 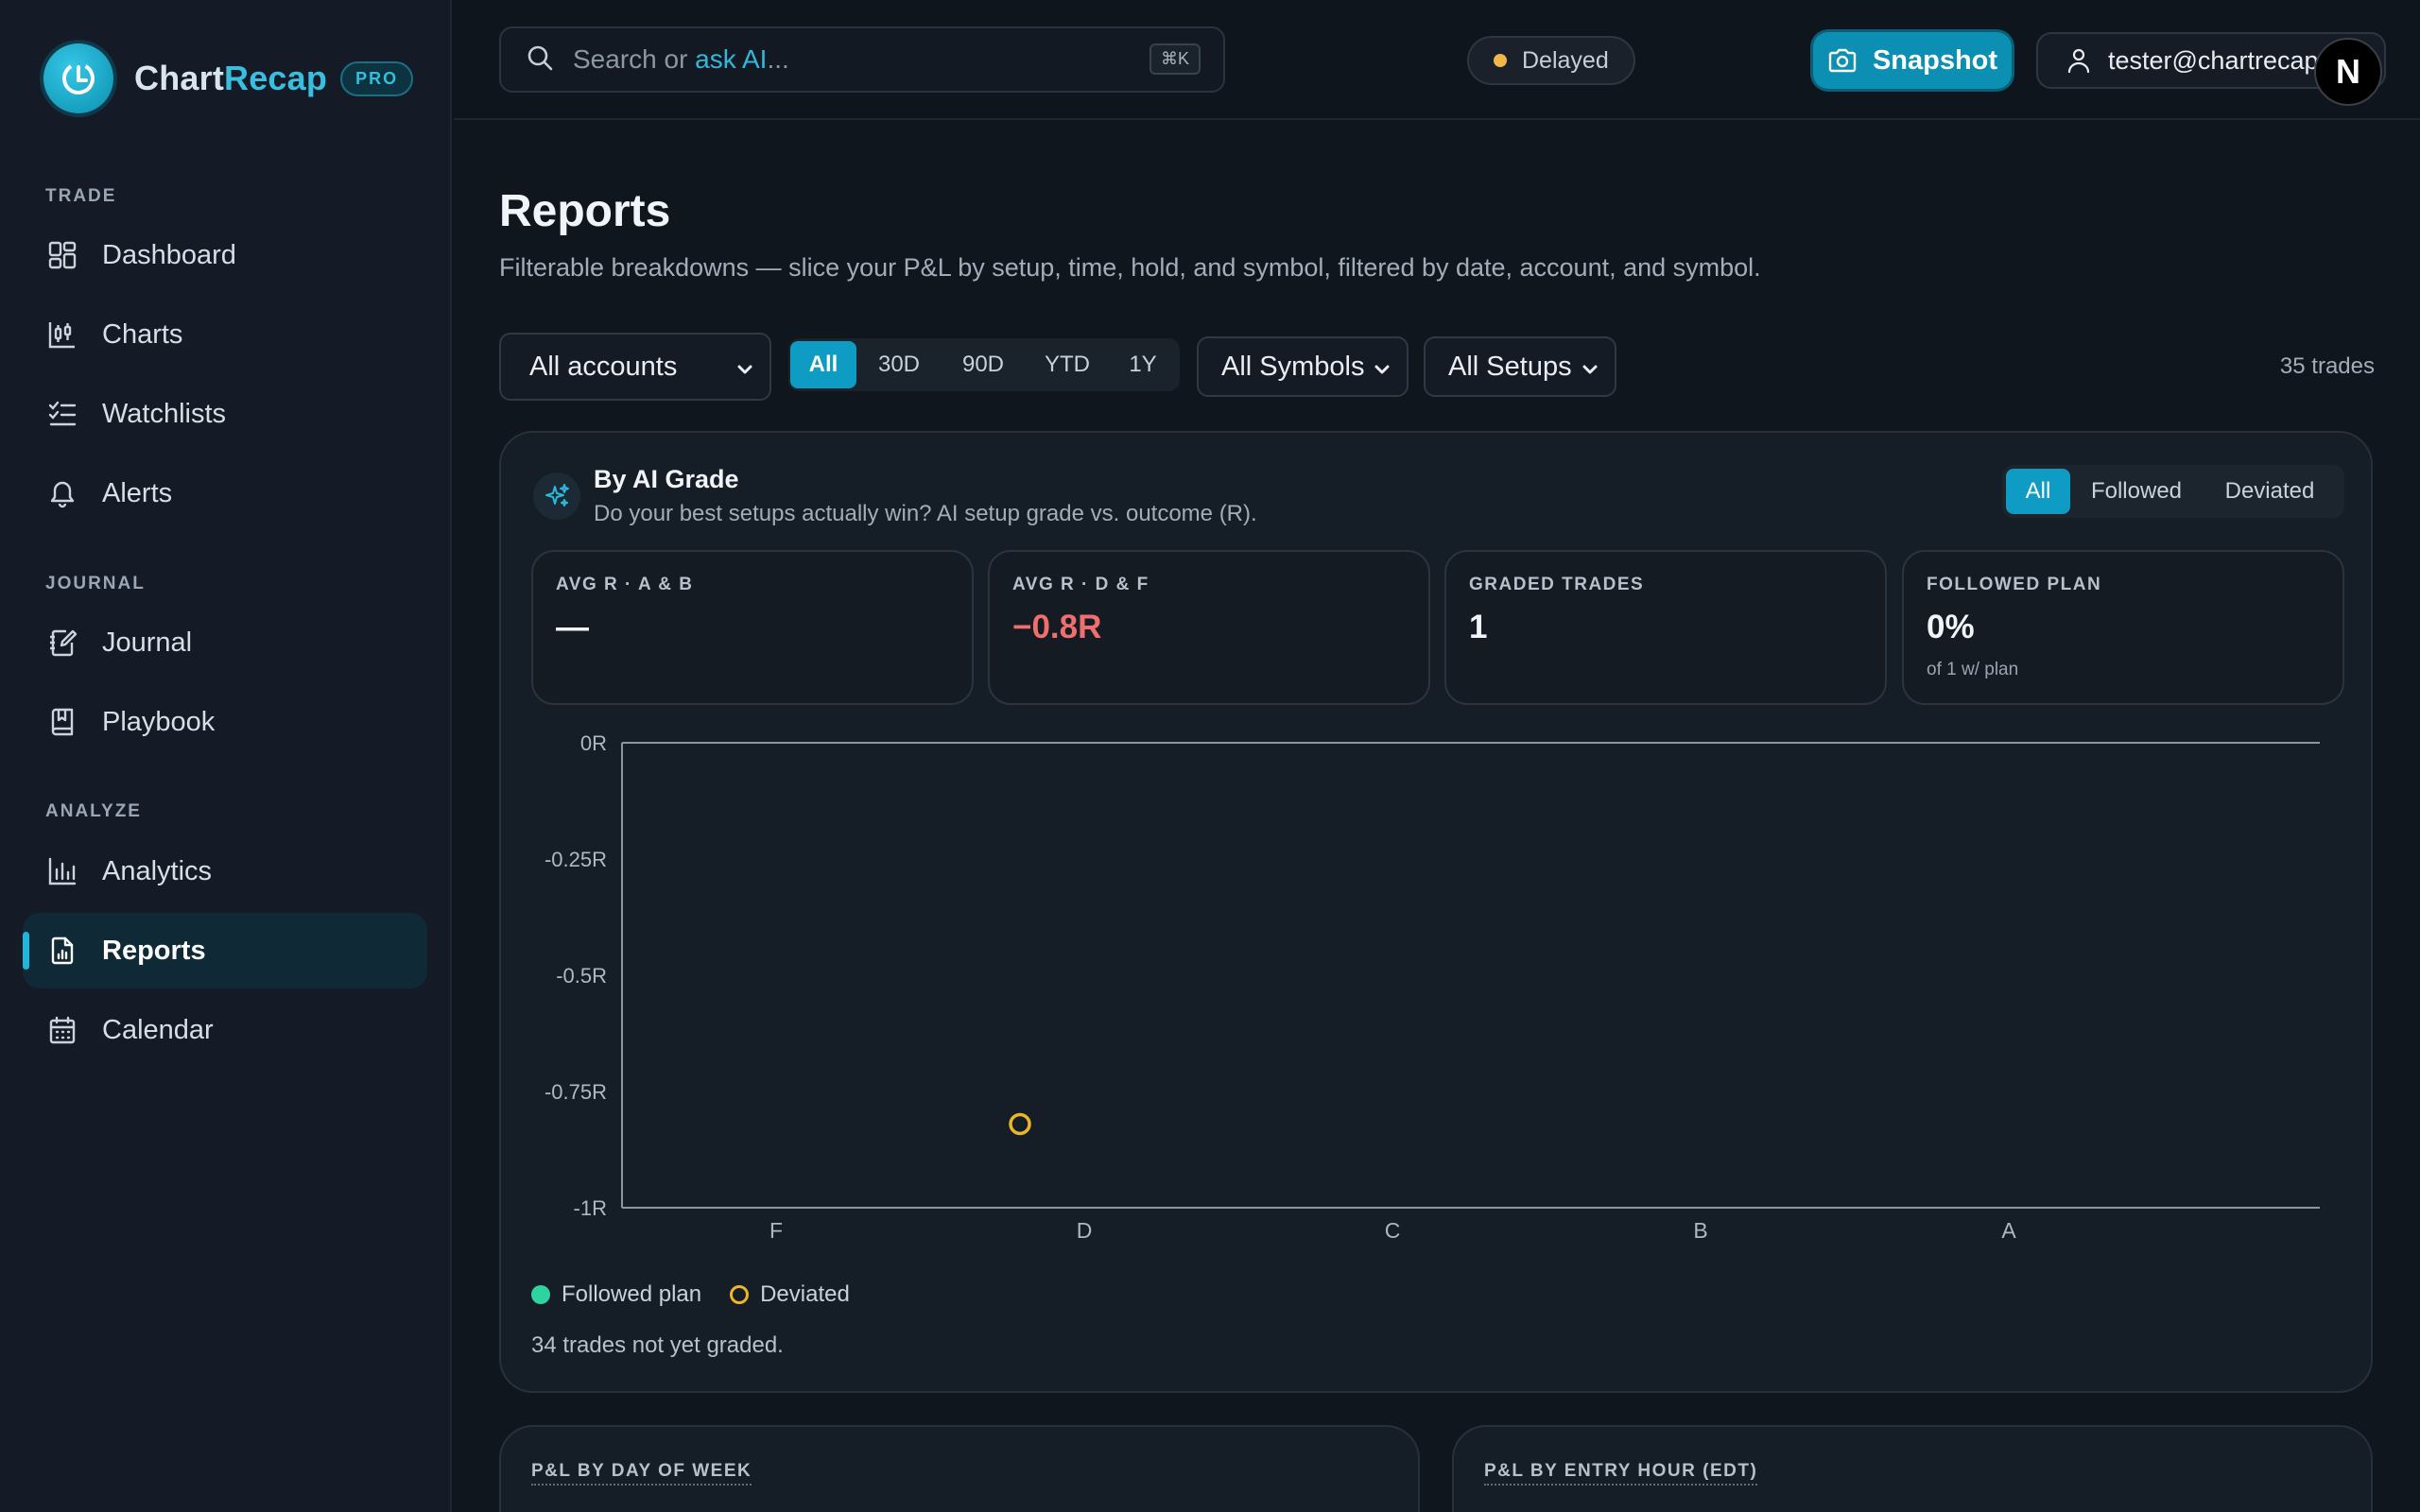 What do you see at coordinates (62, 335) in the screenshot?
I see `candlestick-icon` at bounding box center [62, 335].